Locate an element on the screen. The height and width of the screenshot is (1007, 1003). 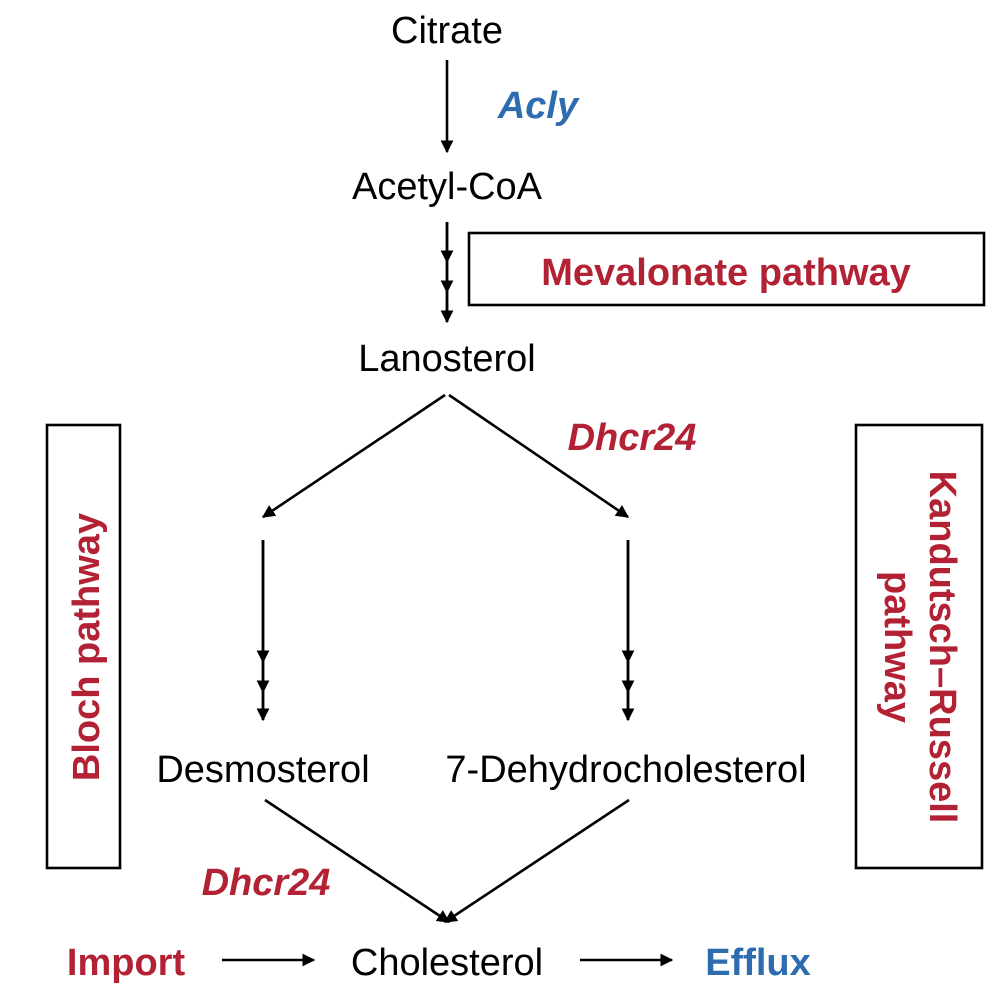
dhcr24-enzyme-label-top: Dhcr24 is located at coordinates (632, 438).